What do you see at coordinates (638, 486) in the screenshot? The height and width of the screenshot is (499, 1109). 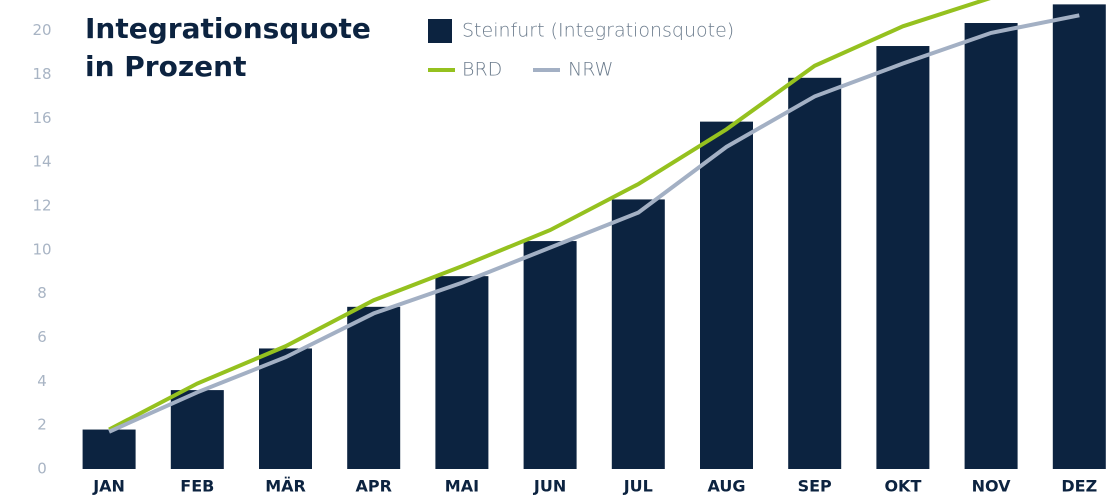 I see `x-tick-label: JUL` at bounding box center [638, 486].